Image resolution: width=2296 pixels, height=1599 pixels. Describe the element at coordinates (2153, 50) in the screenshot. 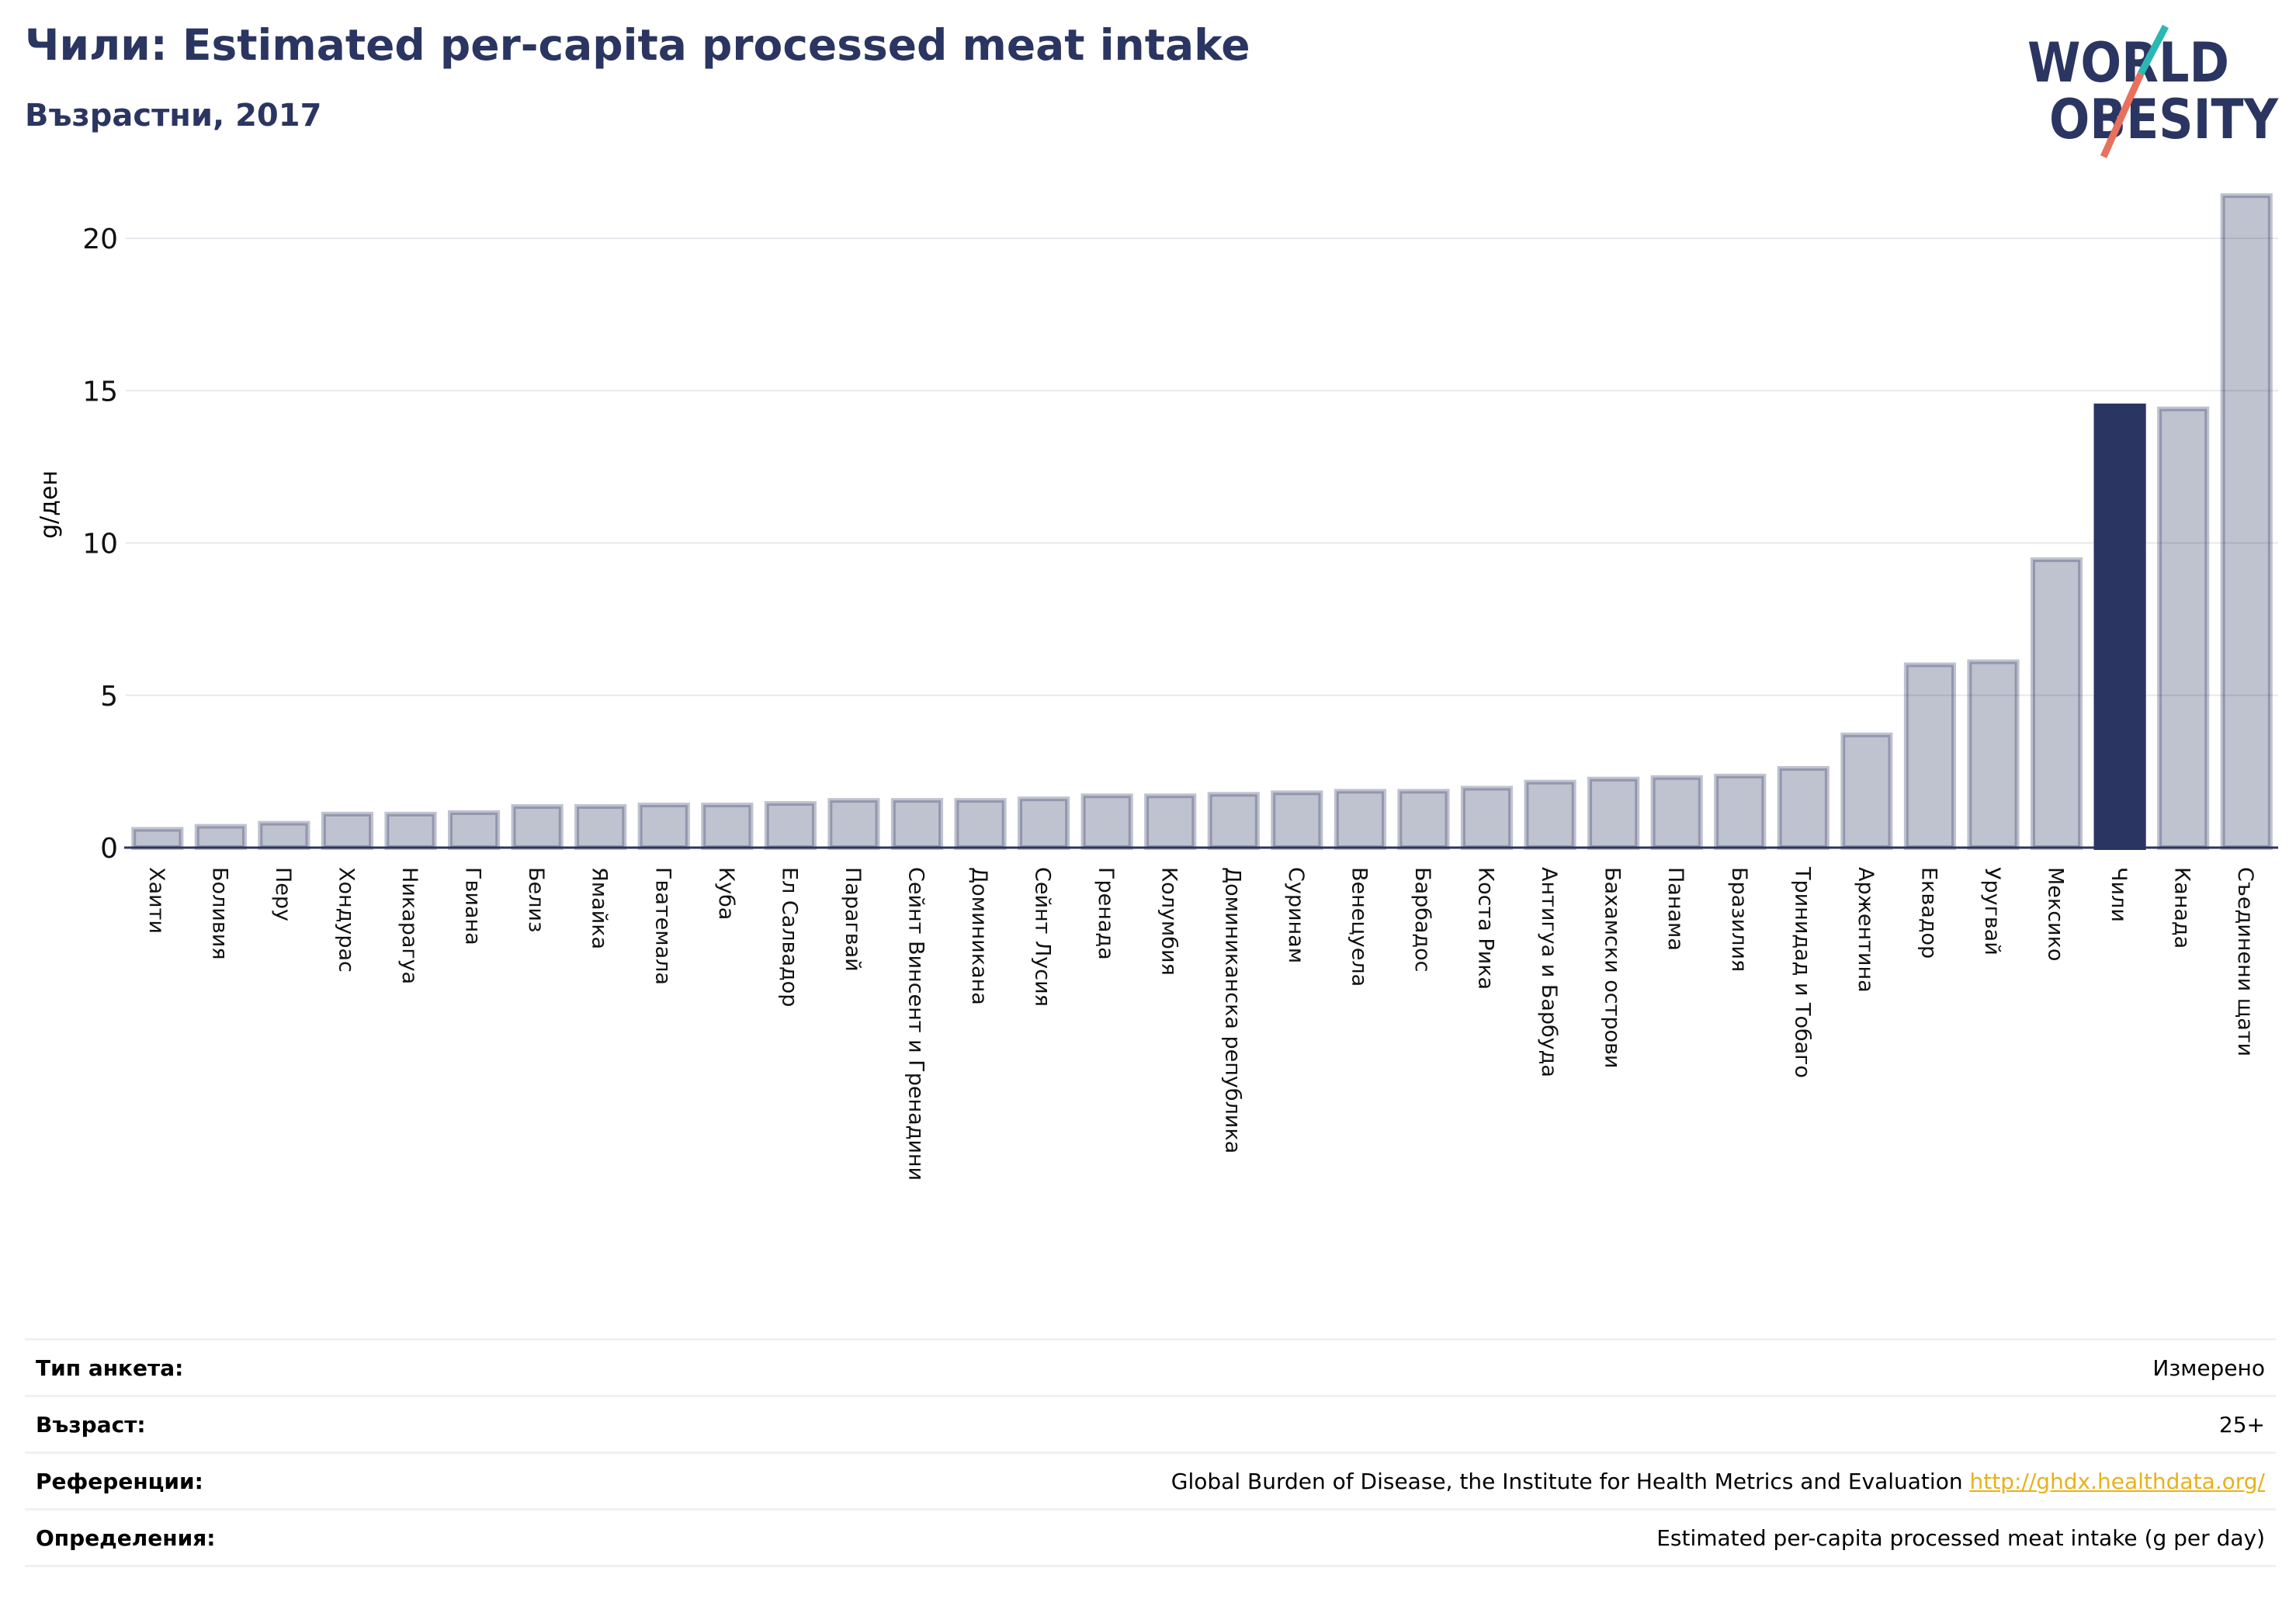

I see `logo-slash-top` at that location.